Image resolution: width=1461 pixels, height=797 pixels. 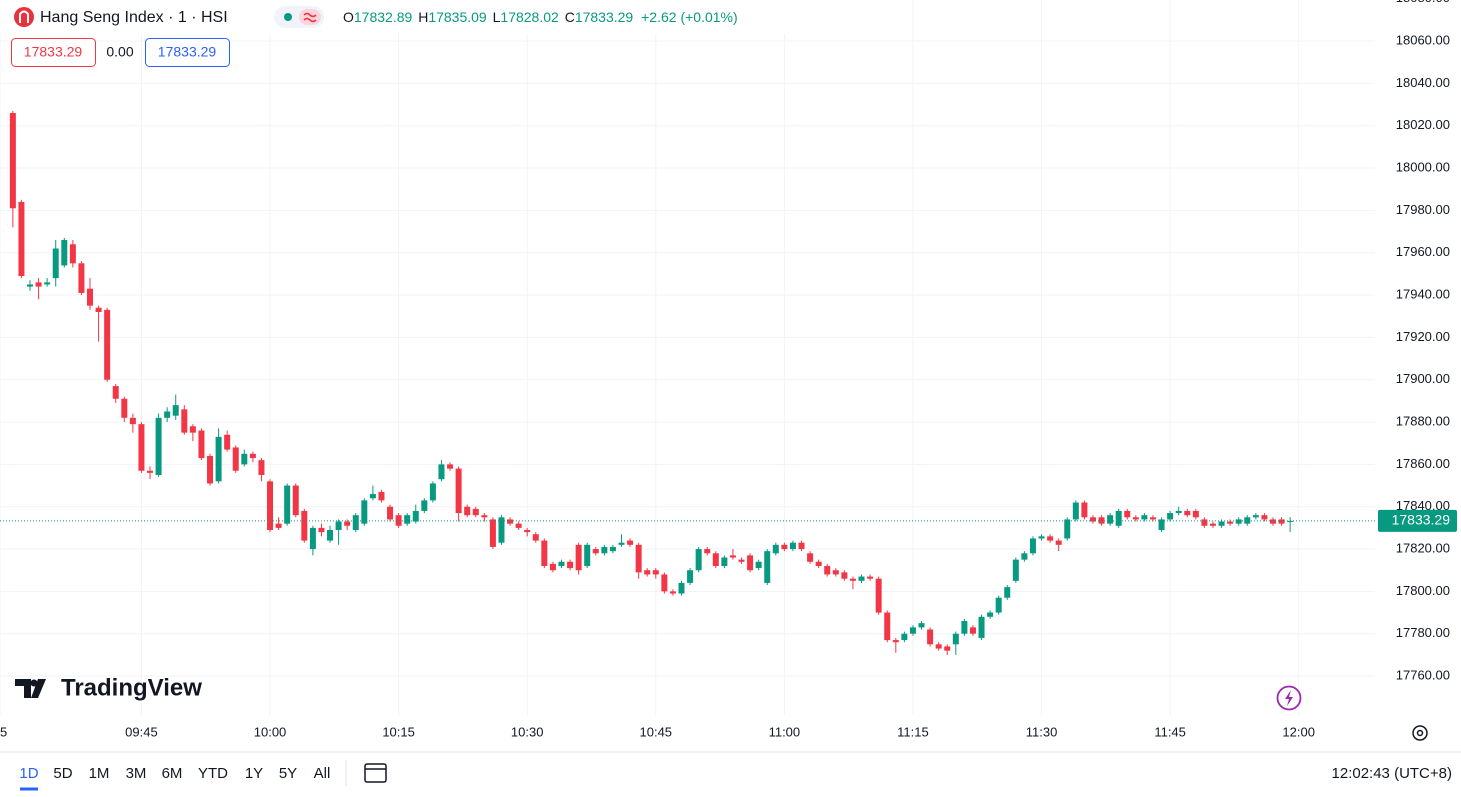 I want to click on symbol-logo-glyph, so click(x=24, y=16).